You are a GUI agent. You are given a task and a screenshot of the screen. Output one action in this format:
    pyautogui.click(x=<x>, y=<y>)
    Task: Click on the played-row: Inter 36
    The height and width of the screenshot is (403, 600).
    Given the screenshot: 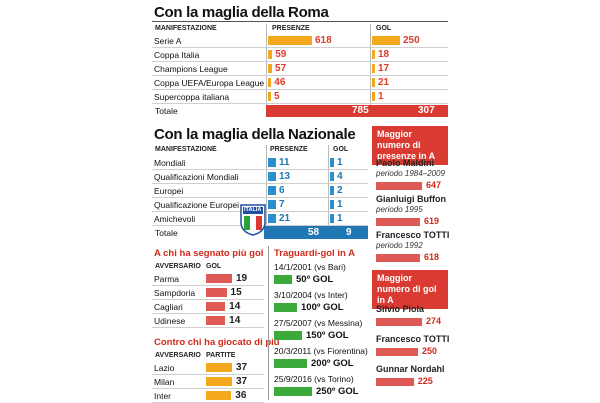 What is the action you would take?
    pyautogui.click(x=208, y=396)
    